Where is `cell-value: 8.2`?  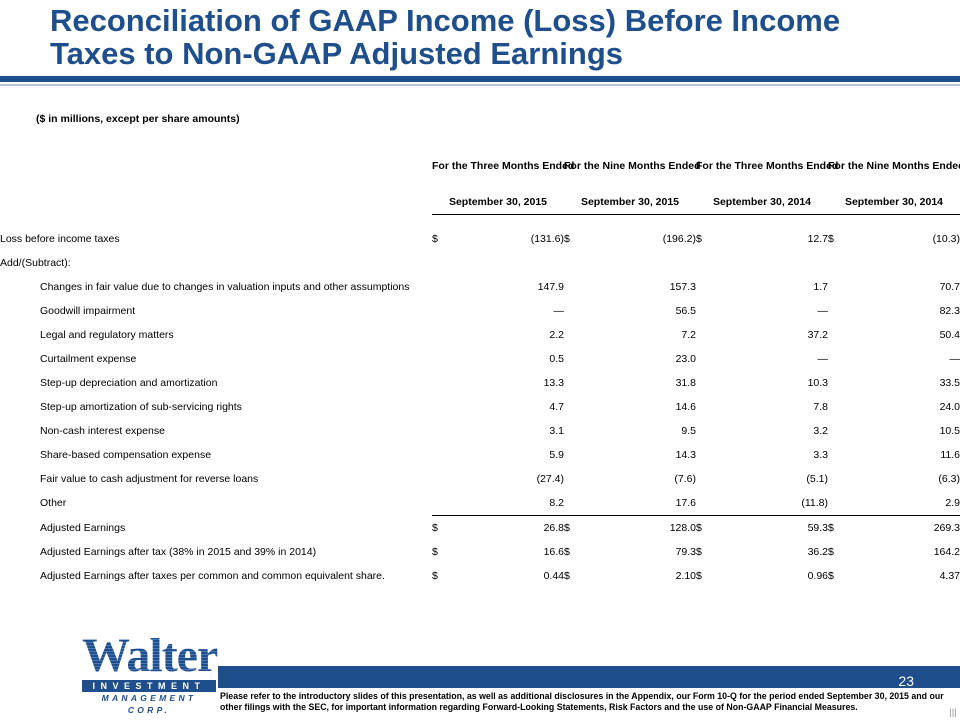 cell-value: 8.2 is located at coordinates (556, 503).